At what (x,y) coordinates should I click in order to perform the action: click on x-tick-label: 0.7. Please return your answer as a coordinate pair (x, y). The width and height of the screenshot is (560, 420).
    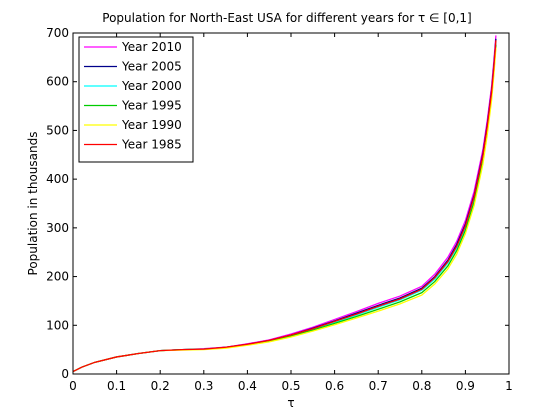
    Looking at the image, I should click on (378, 386).